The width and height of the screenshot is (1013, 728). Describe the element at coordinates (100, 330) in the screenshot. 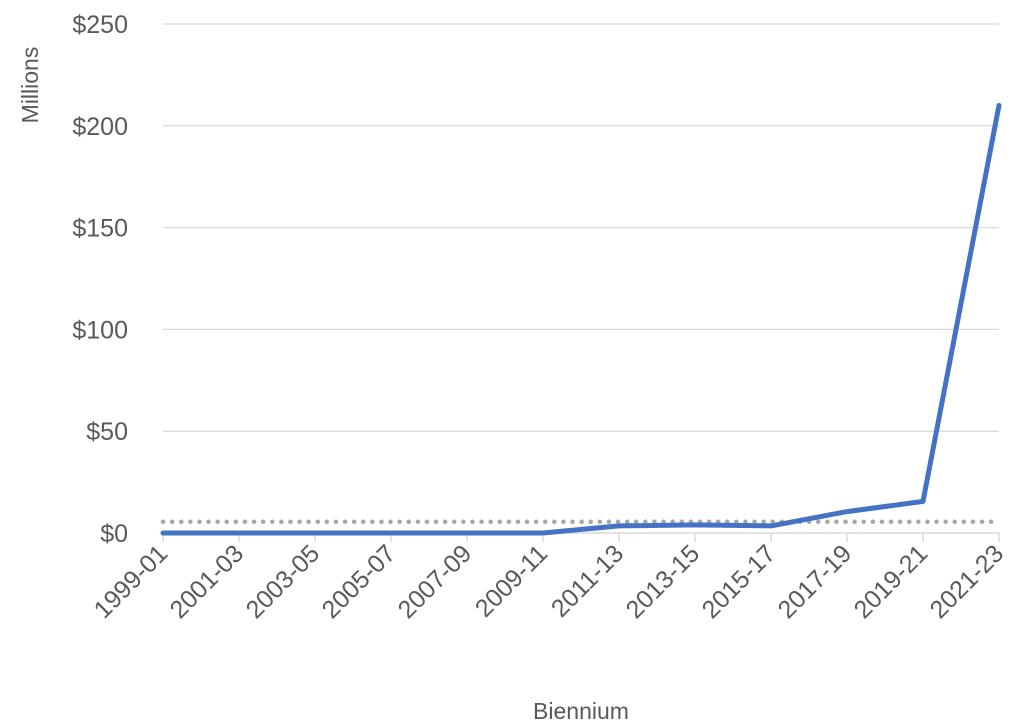

I see `y-tick-label: $100` at that location.